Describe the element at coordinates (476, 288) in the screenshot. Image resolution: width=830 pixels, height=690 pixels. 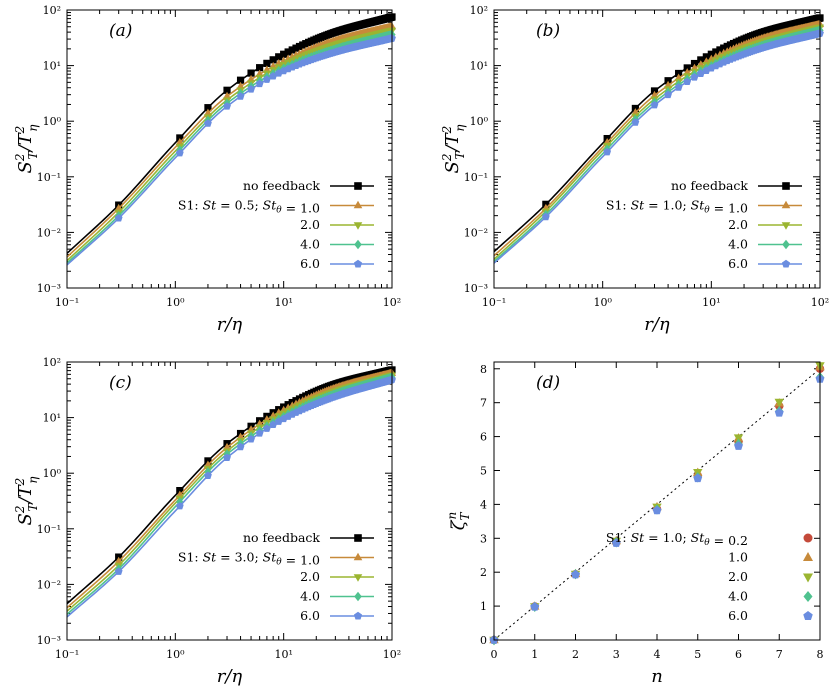
I see `y-tick-label: 10⁻³` at that location.